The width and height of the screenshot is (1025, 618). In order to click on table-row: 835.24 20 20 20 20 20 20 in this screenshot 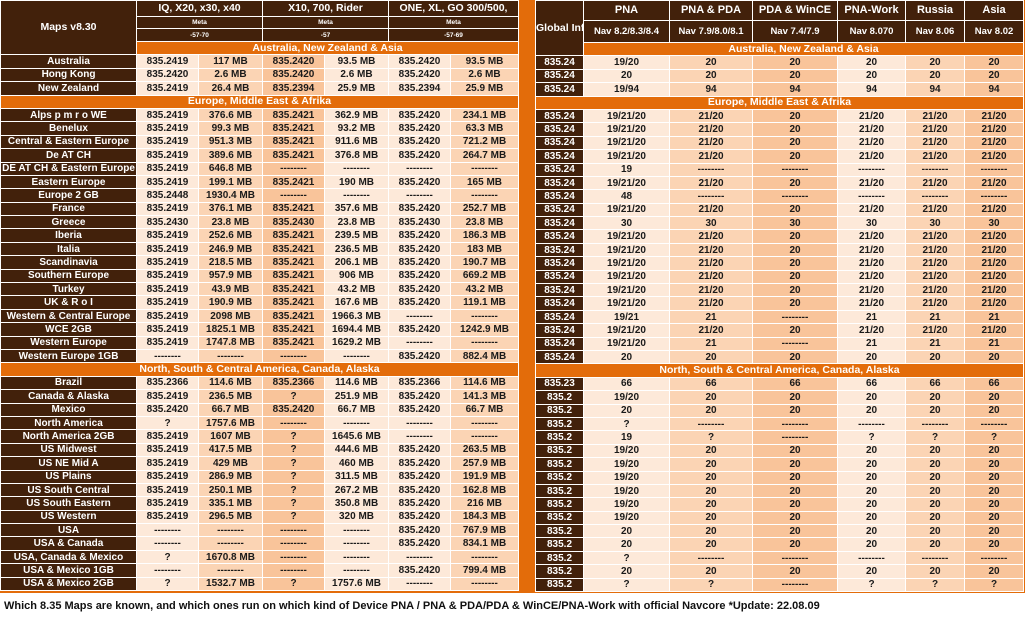, I will do `click(779, 357)`.